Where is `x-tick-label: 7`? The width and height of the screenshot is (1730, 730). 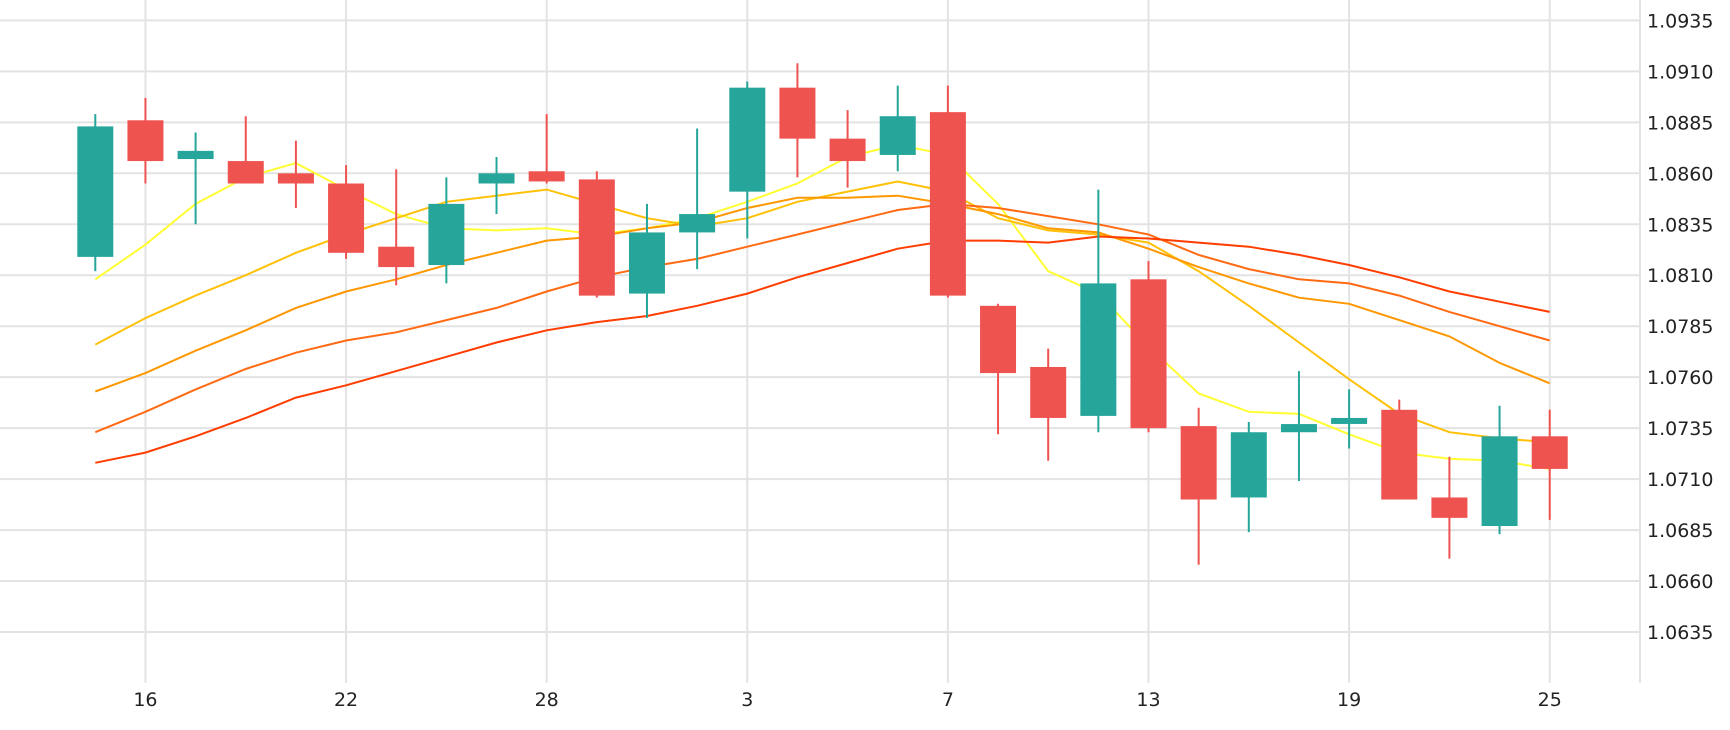
x-tick-label: 7 is located at coordinates (948, 700).